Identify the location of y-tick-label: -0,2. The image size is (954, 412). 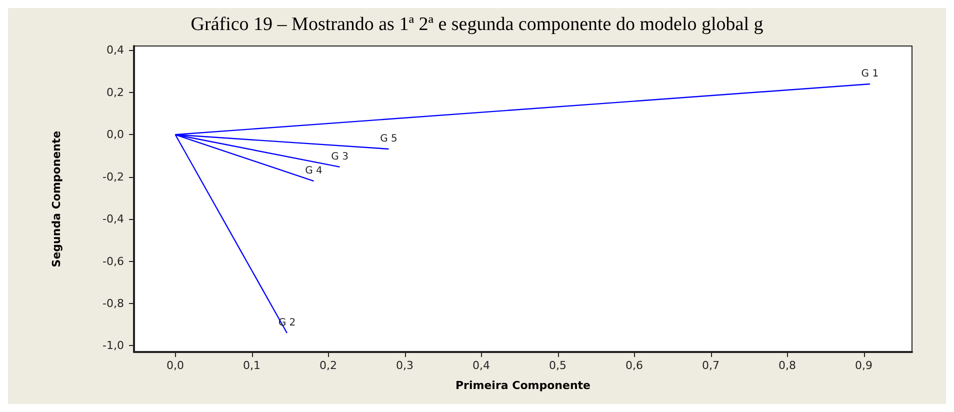
(113, 177).